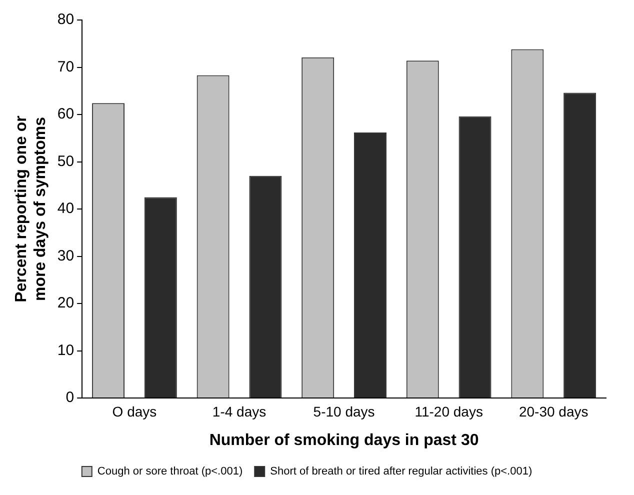 Image resolution: width=634 pixels, height=495 pixels. What do you see at coordinates (239, 411) in the screenshot?
I see `x-tick-label: 1-4 days` at bounding box center [239, 411].